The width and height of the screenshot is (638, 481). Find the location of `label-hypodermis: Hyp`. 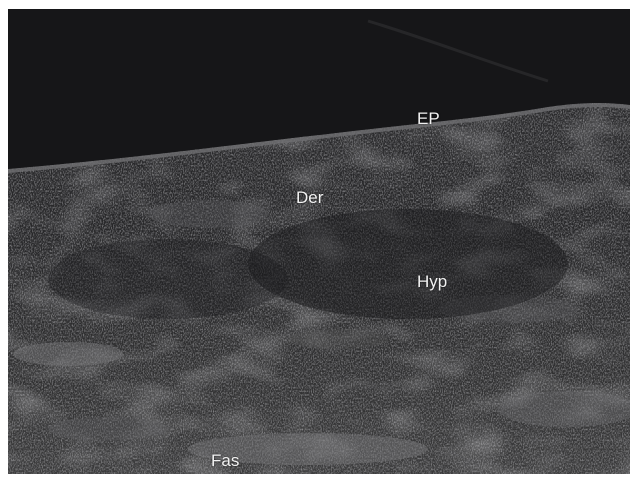

label-hypodermis: Hyp is located at coordinates (432, 281).